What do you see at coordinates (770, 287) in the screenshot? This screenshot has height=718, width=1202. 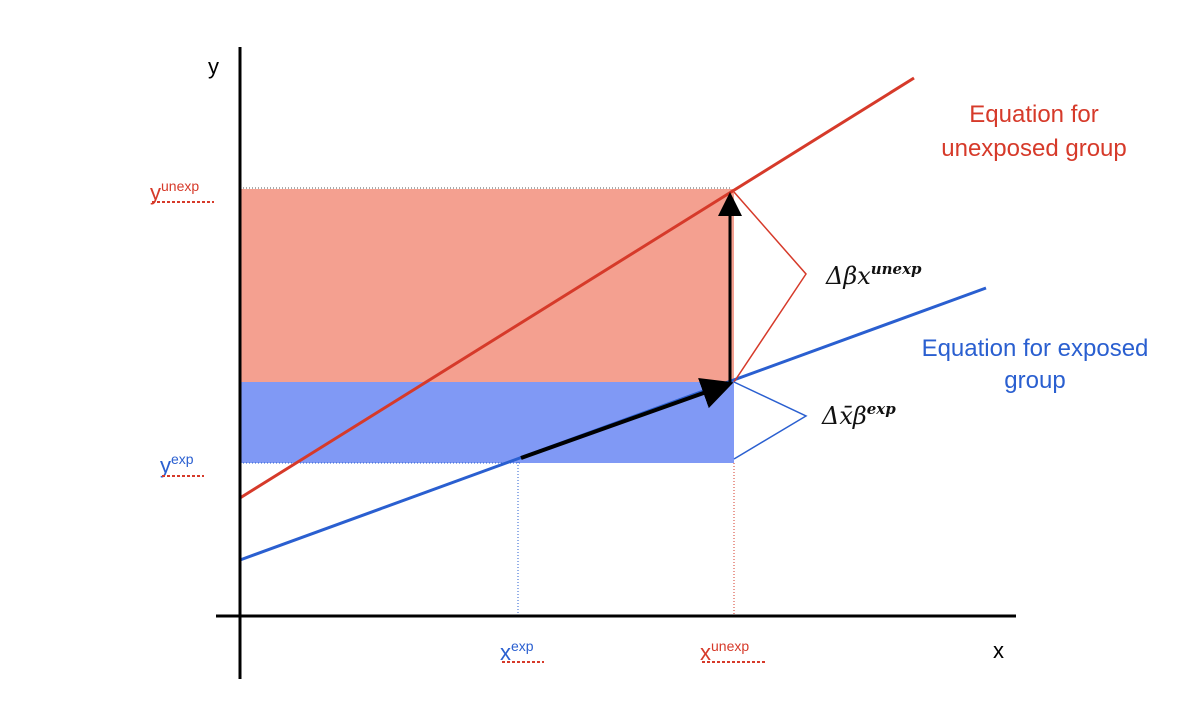 I see `unexposed-brace` at bounding box center [770, 287].